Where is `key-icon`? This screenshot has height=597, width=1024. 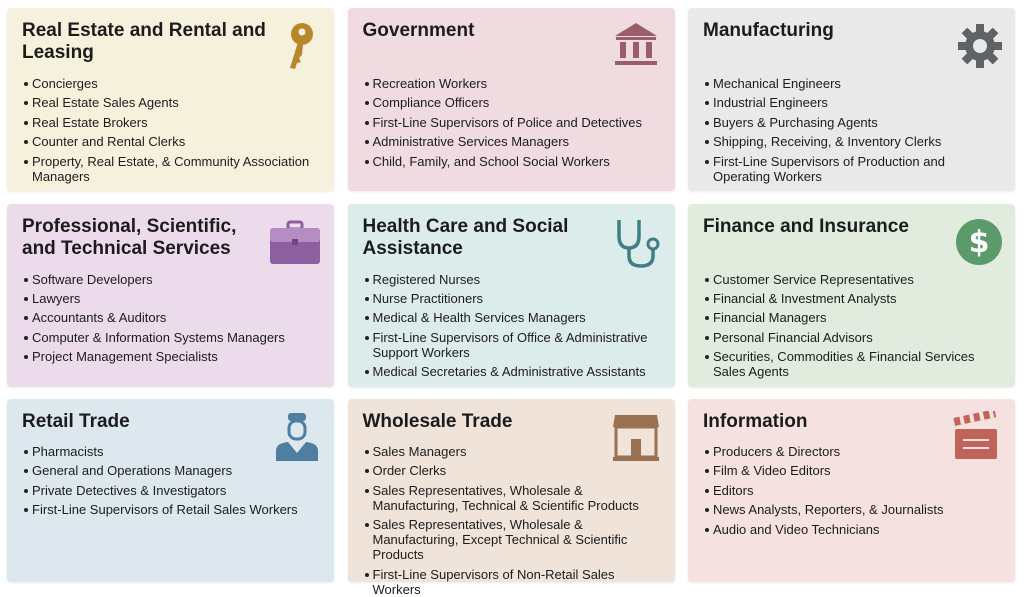 key-icon is located at coordinates (295, 46).